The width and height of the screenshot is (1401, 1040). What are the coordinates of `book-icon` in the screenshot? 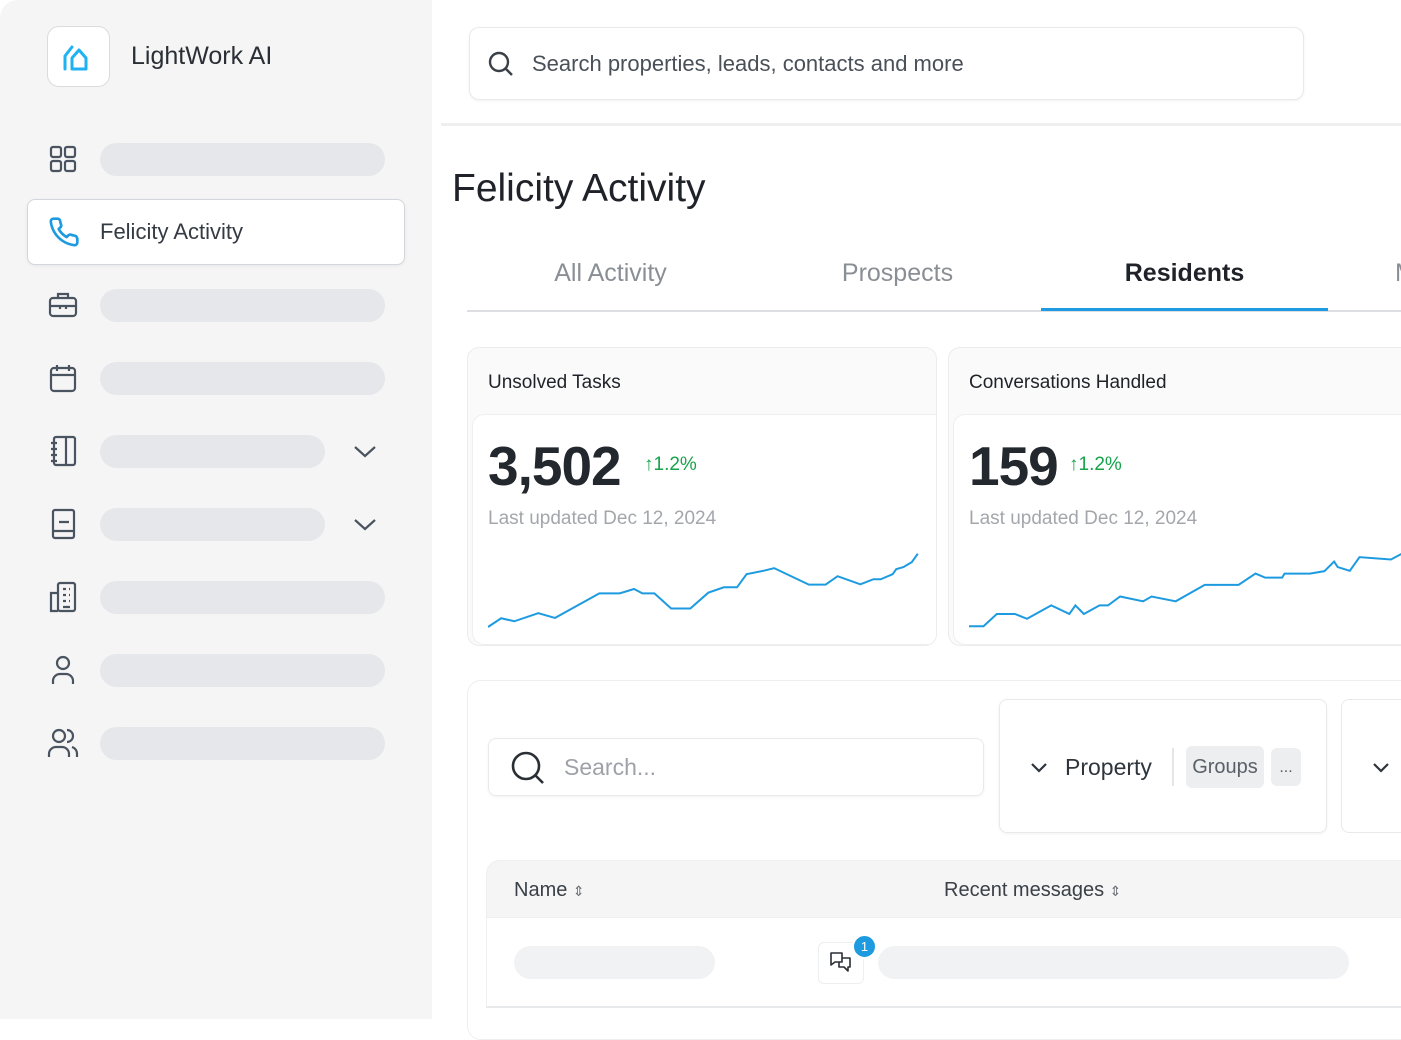 It's located at (63, 524).